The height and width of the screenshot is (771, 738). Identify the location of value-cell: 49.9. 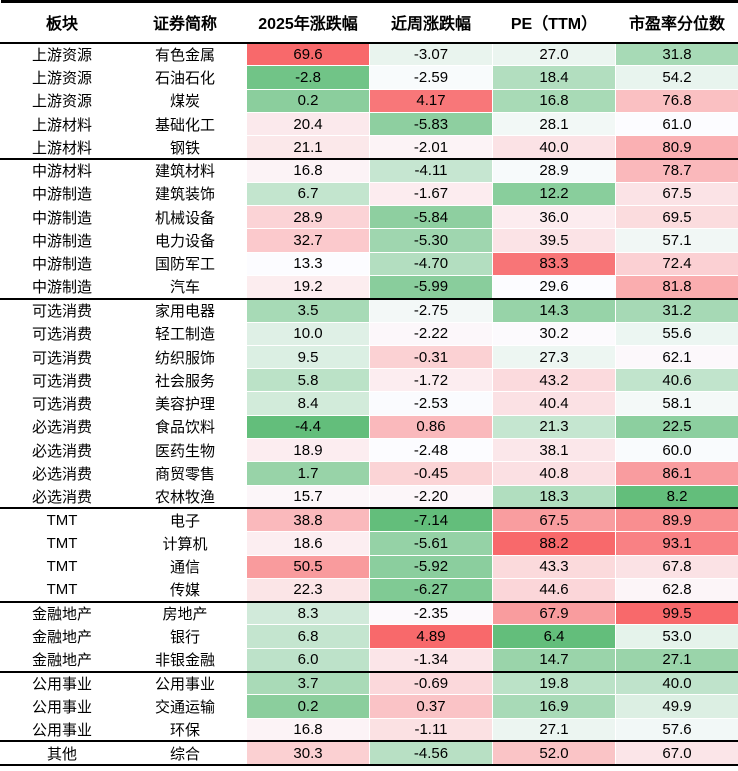
(676, 706).